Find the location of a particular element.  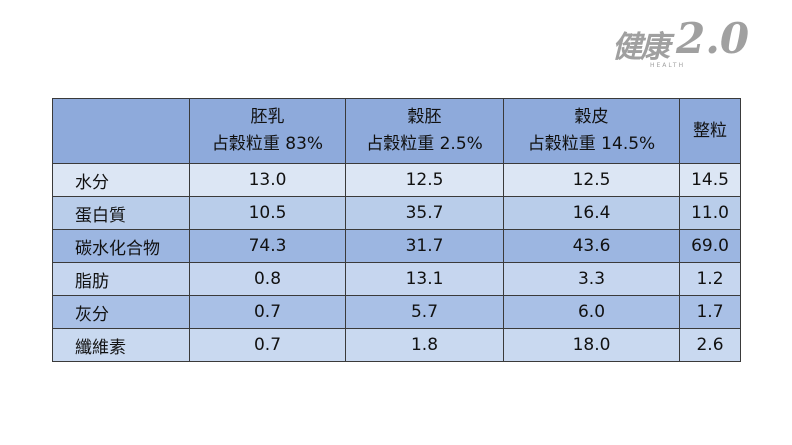

row-label: 灰分 is located at coordinates (121, 312).